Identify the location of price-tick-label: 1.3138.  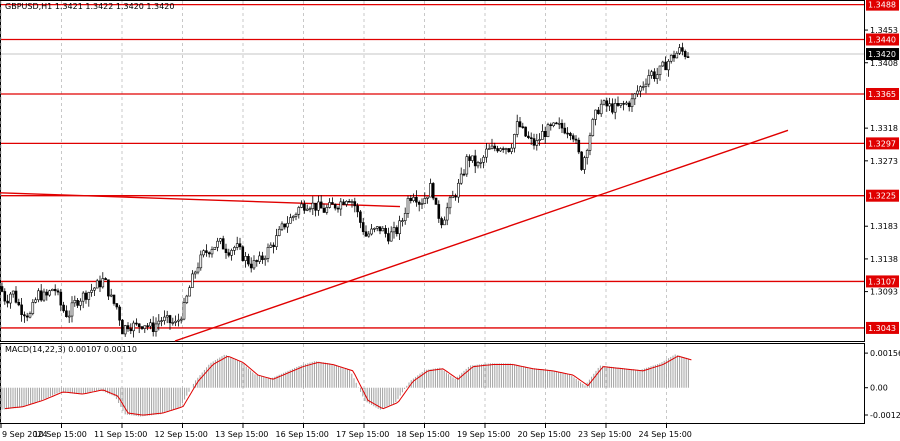
(884, 259).